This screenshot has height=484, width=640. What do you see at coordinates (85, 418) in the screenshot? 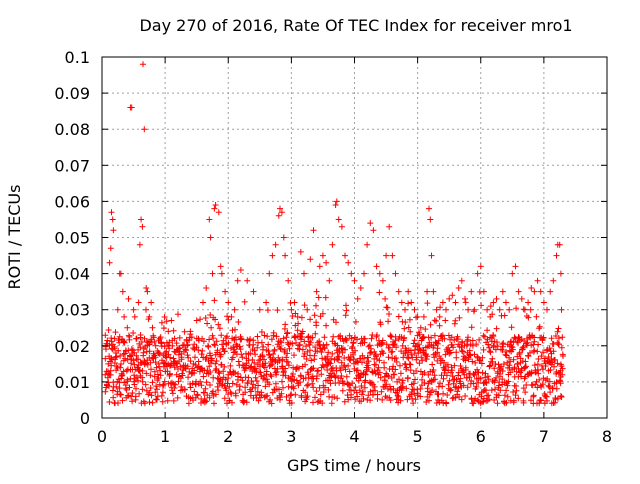
I see `y-tick-label: 0` at bounding box center [85, 418].